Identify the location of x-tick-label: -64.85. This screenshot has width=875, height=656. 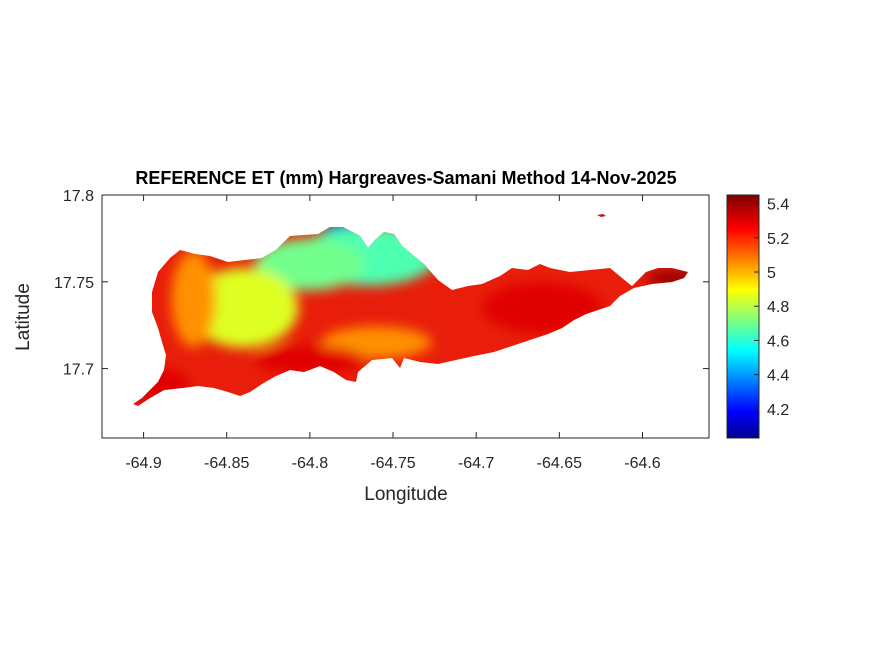
(226, 463).